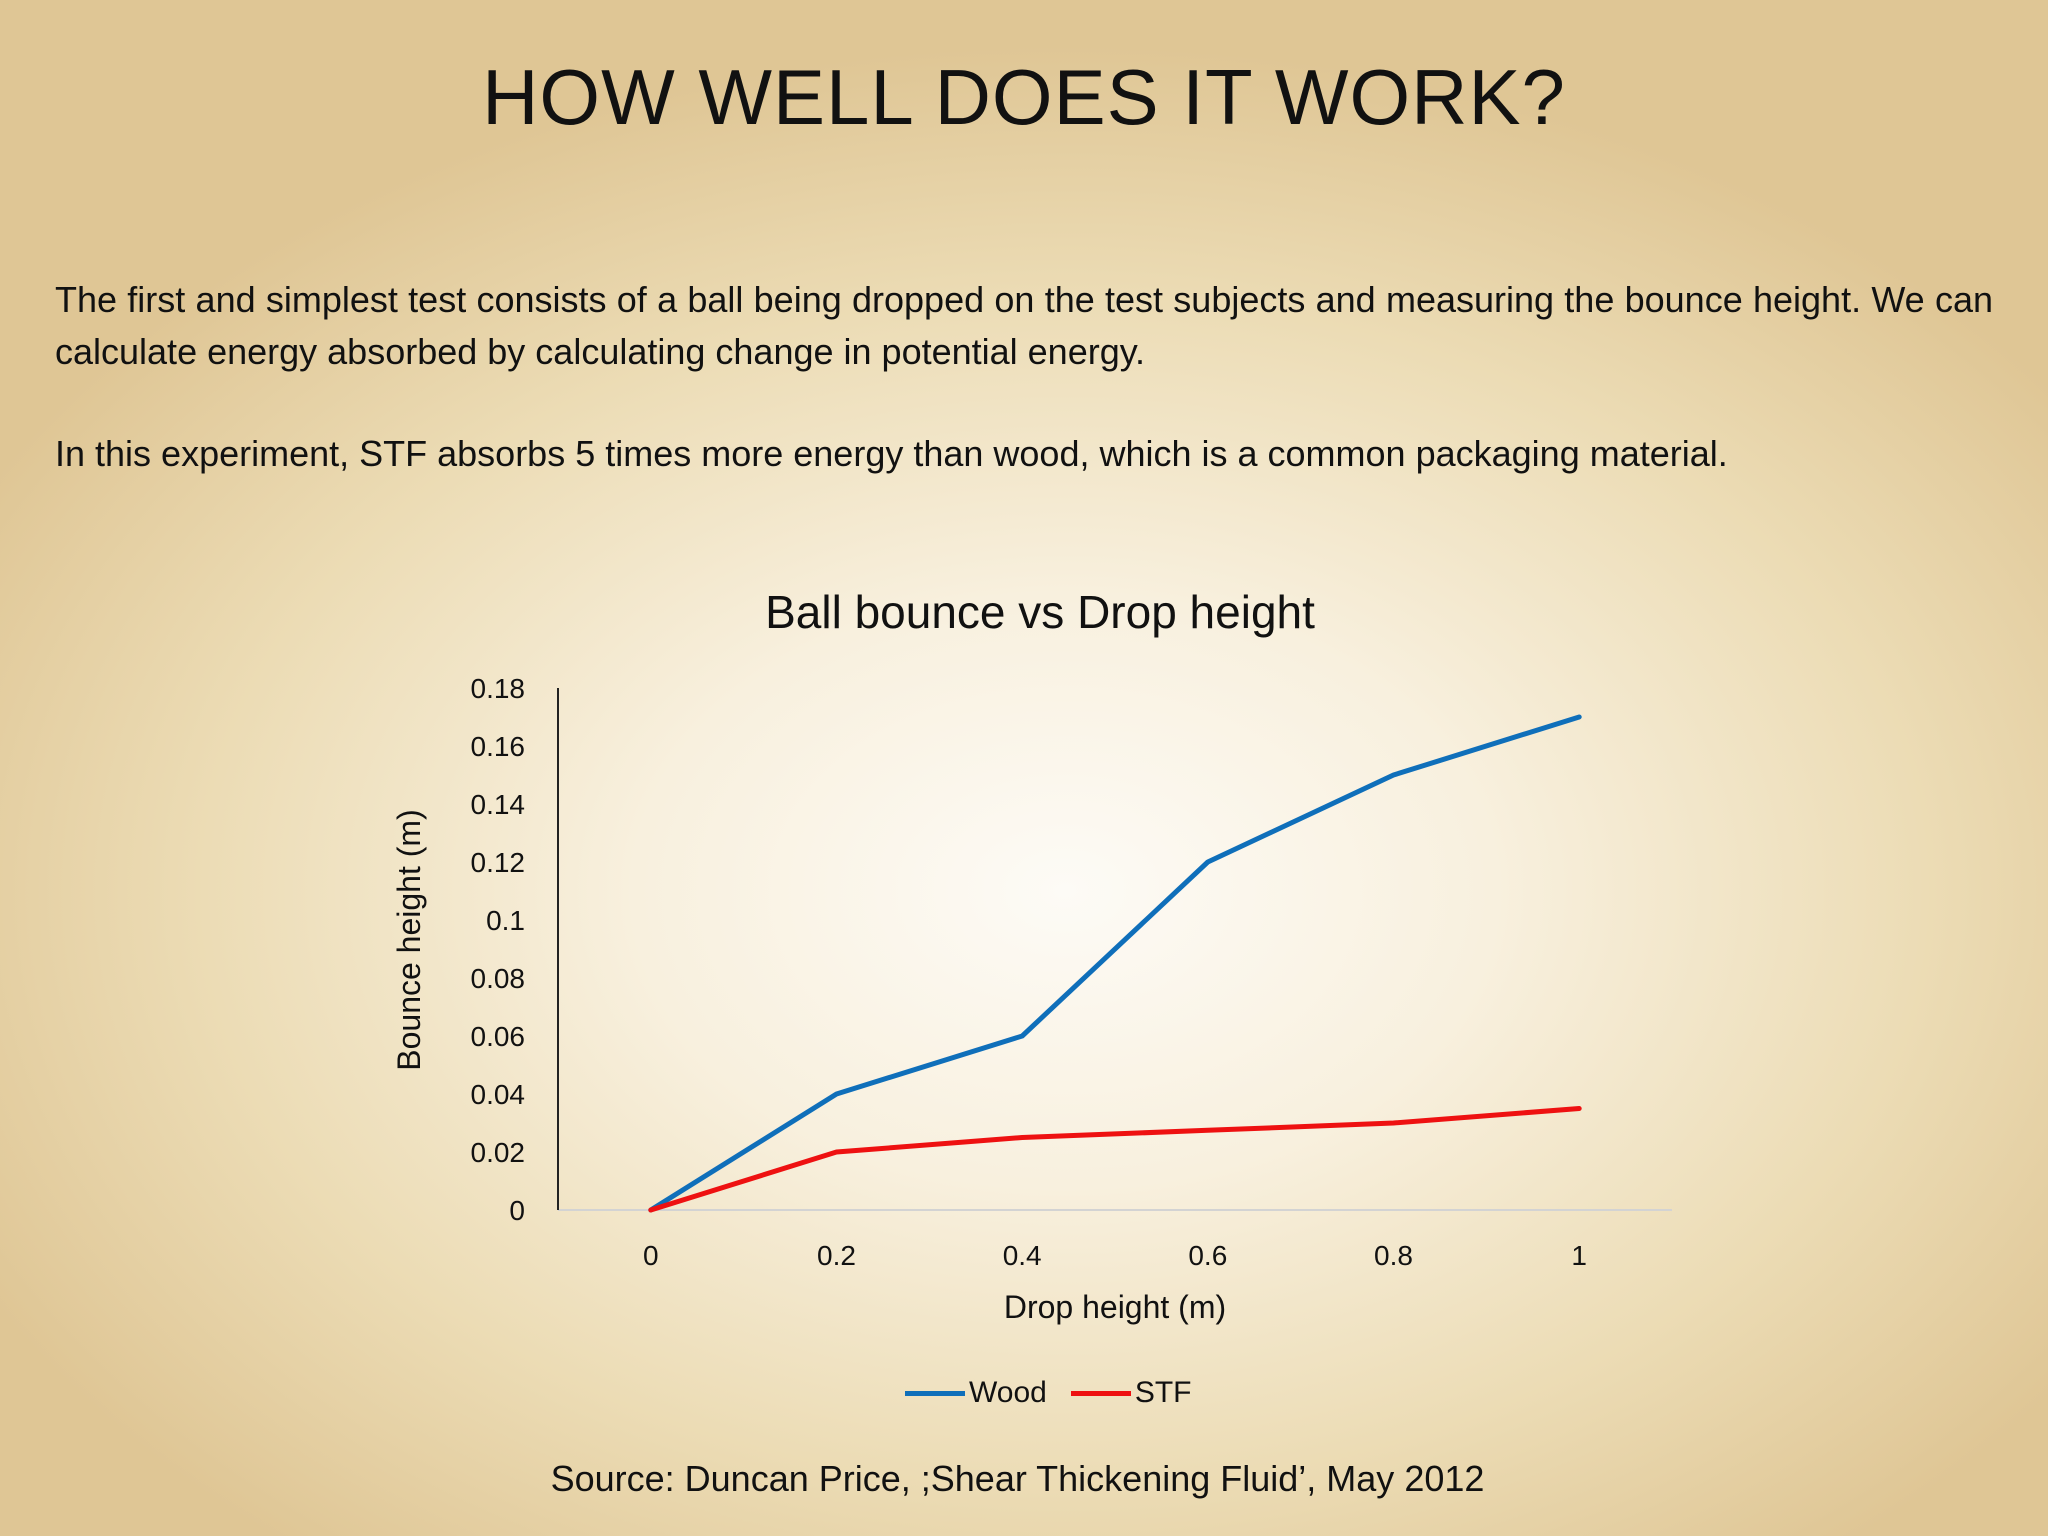 The width and height of the screenshot is (2048, 1536). I want to click on x-tick-label: 0.2, so click(836, 1255).